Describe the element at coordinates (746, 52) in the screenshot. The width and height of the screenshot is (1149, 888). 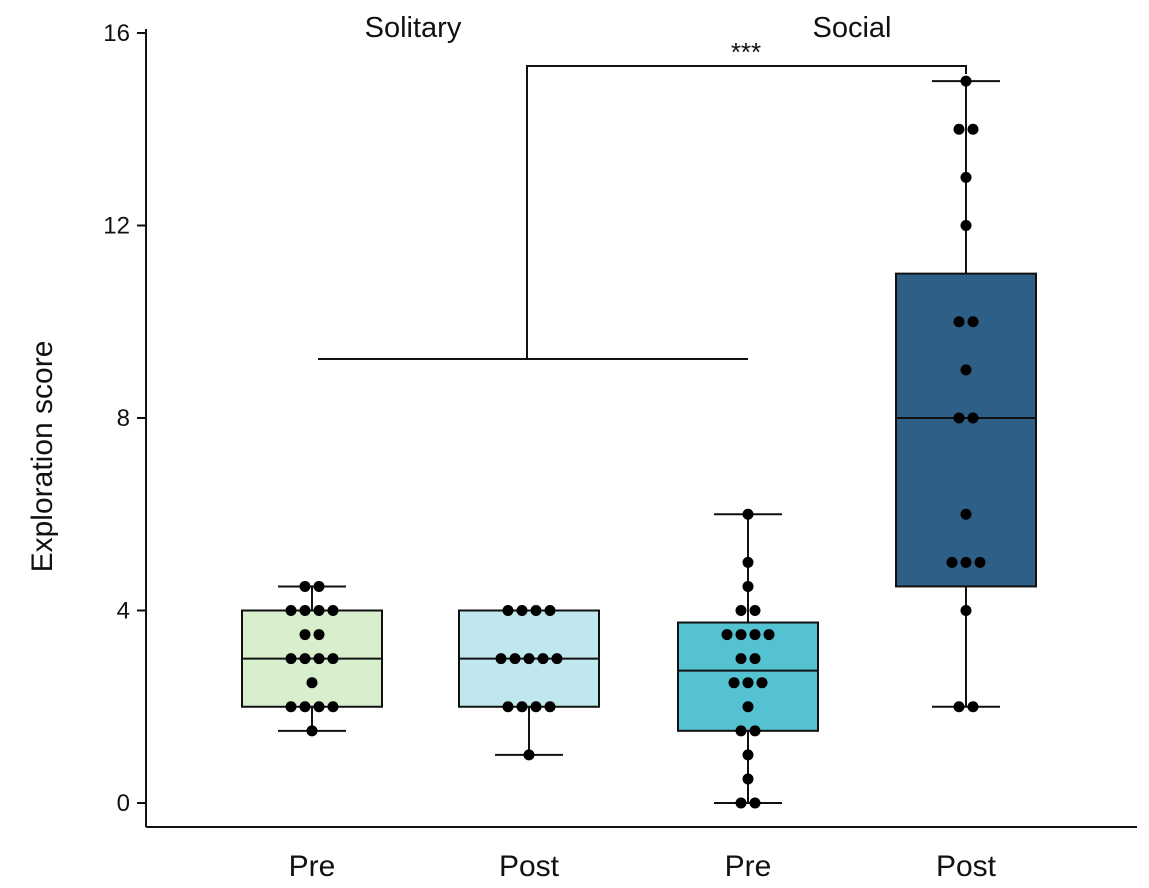
I see `significance-label: ***` at that location.